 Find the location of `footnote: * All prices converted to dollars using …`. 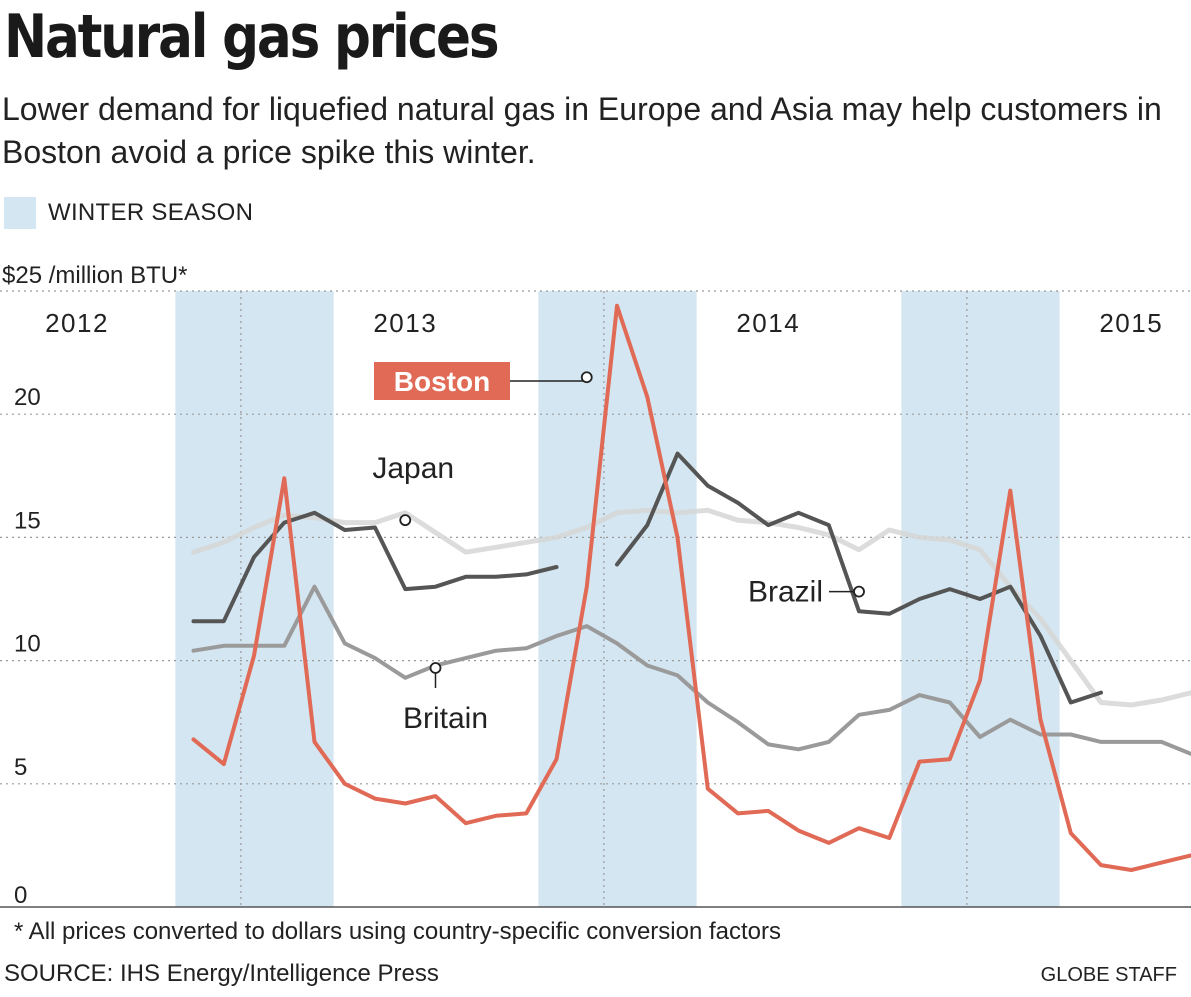

footnote: * All prices converted to dollars using … is located at coordinates (398, 931).